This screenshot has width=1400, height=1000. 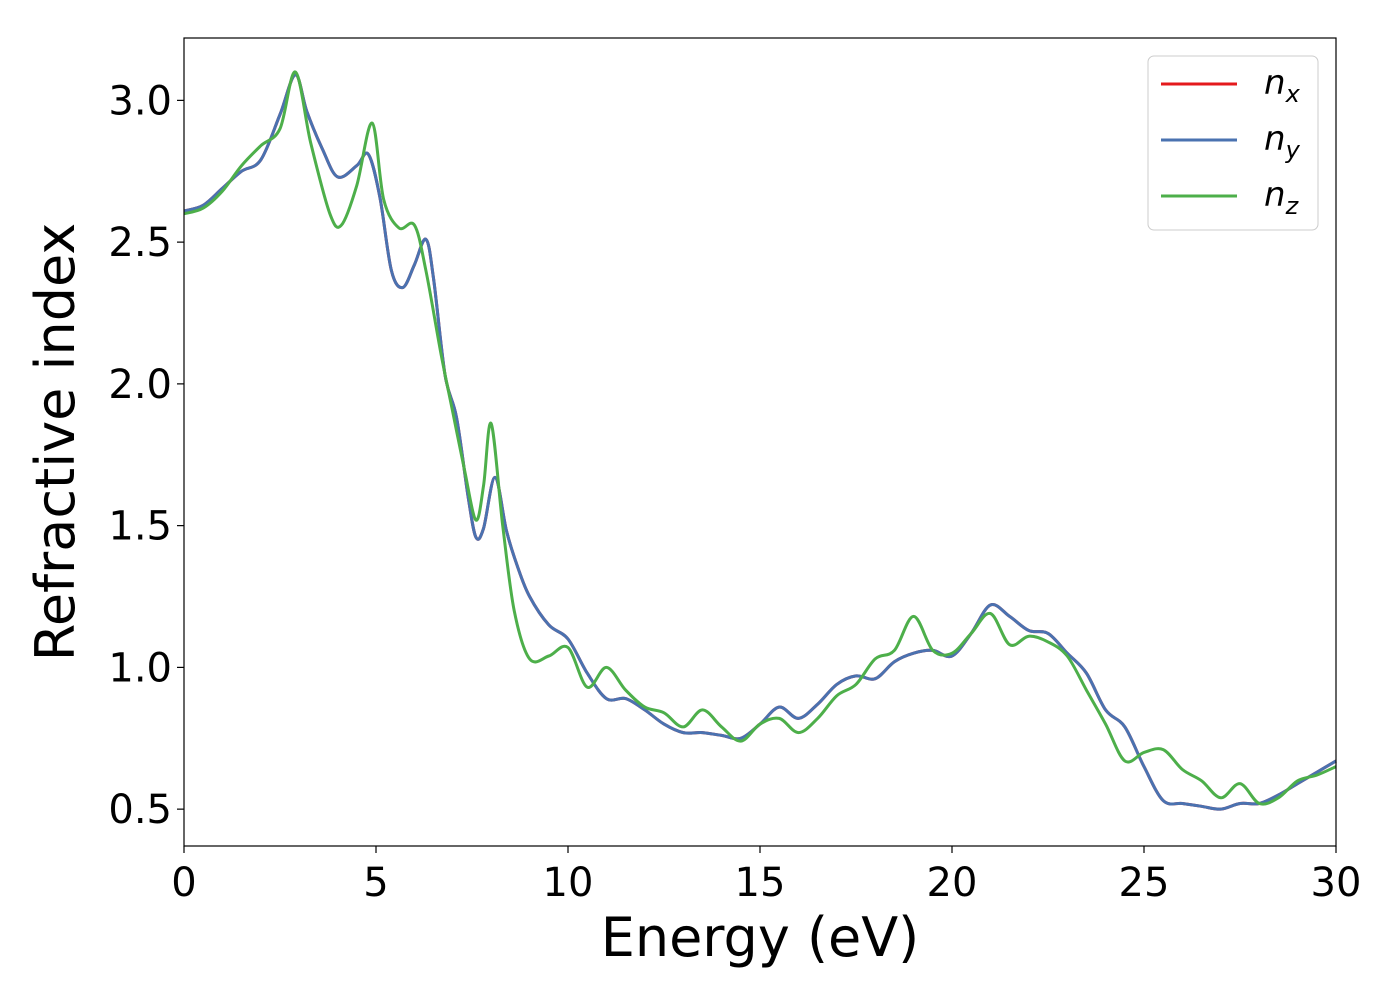 I want to click on legend-box, so click(x=1233, y=143).